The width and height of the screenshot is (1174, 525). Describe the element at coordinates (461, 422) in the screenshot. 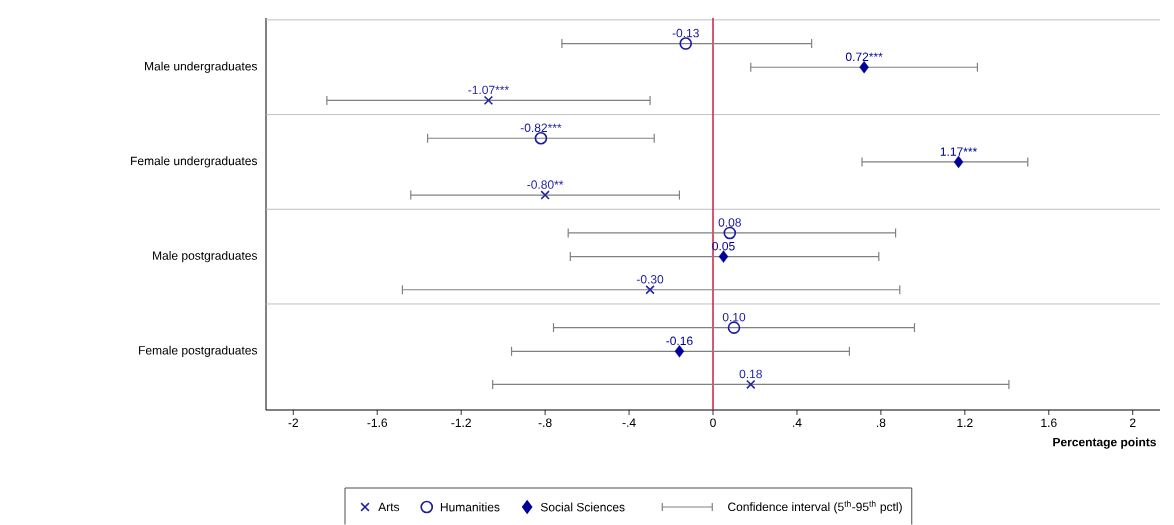

I see `x-tick-label: -1.2` at that location.